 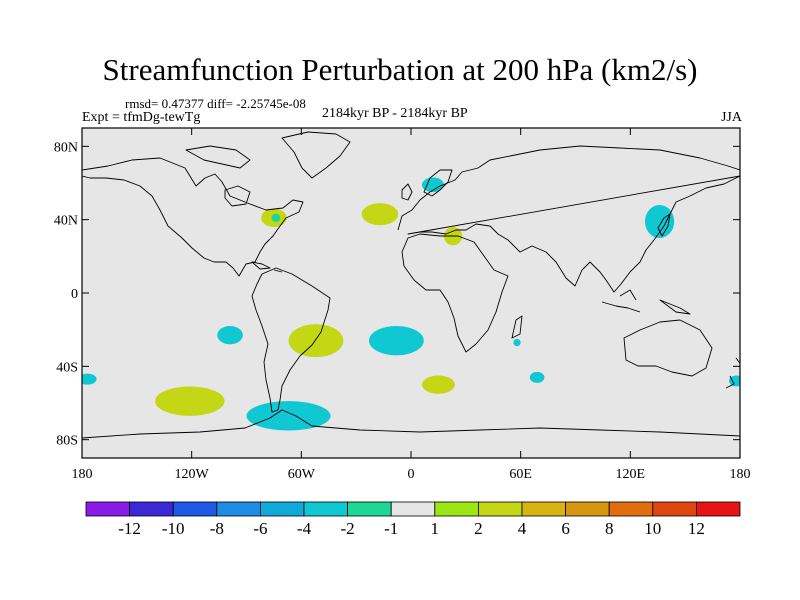 I want to click on colorbar-label: -2, so click(x=348, y=528).